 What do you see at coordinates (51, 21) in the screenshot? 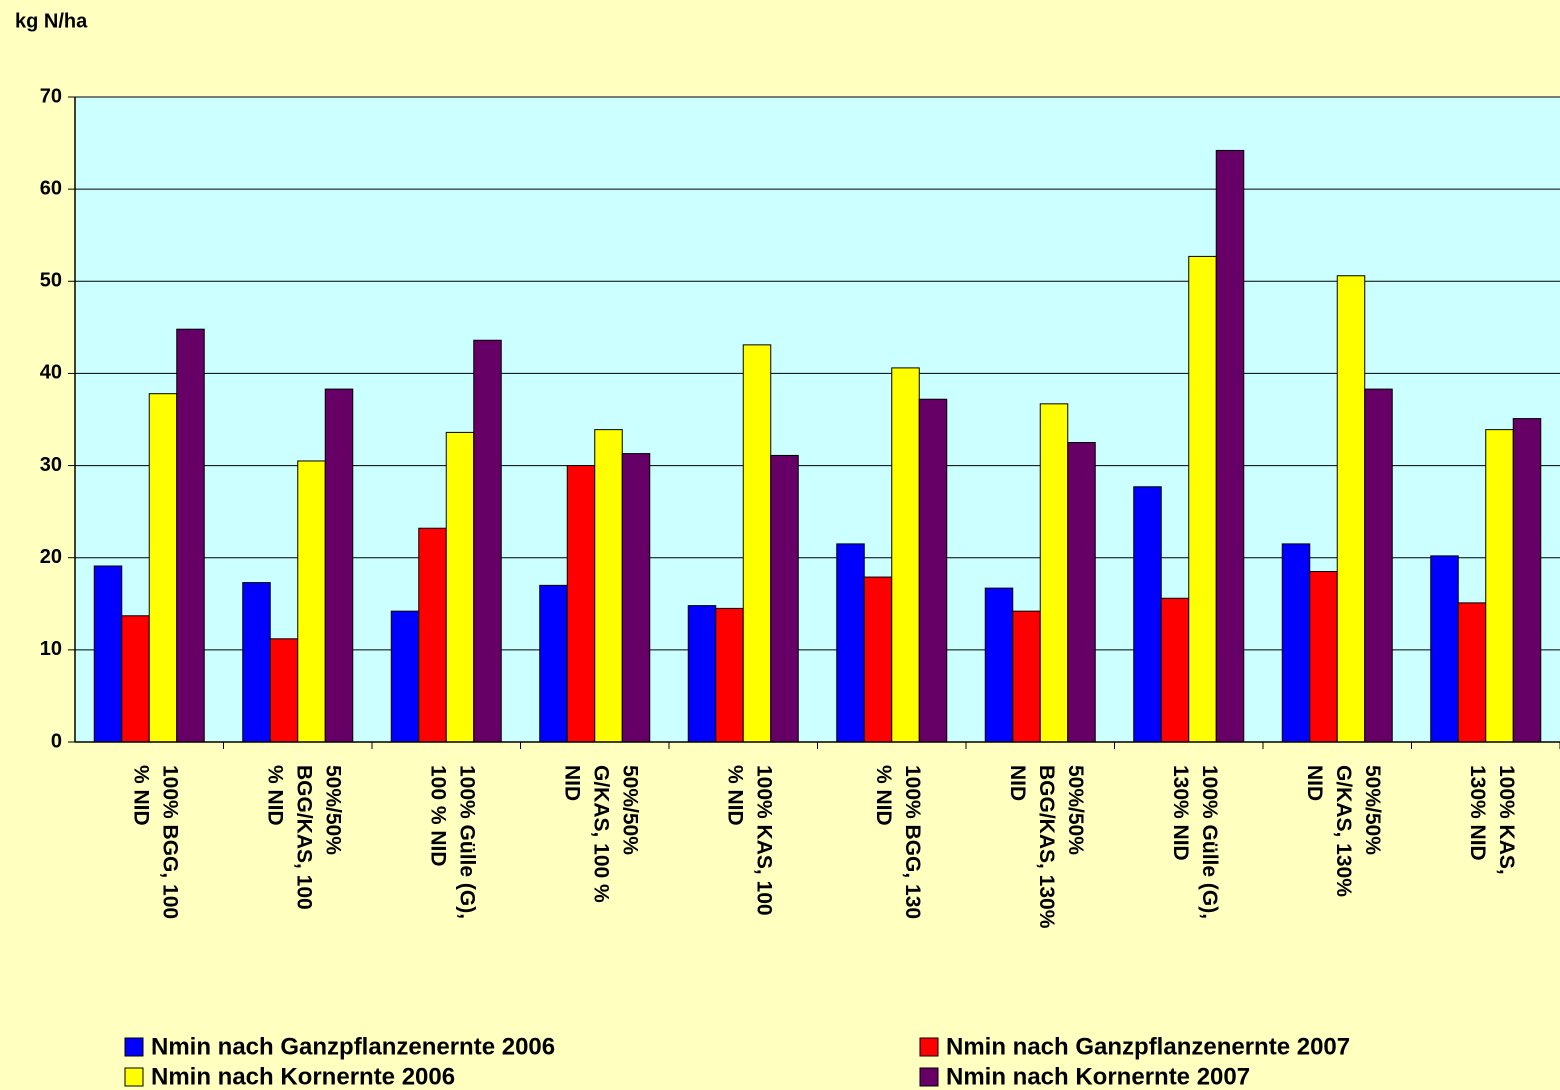
I see `y-axis-label: kg N/ha` at bounding box center [51, 21].